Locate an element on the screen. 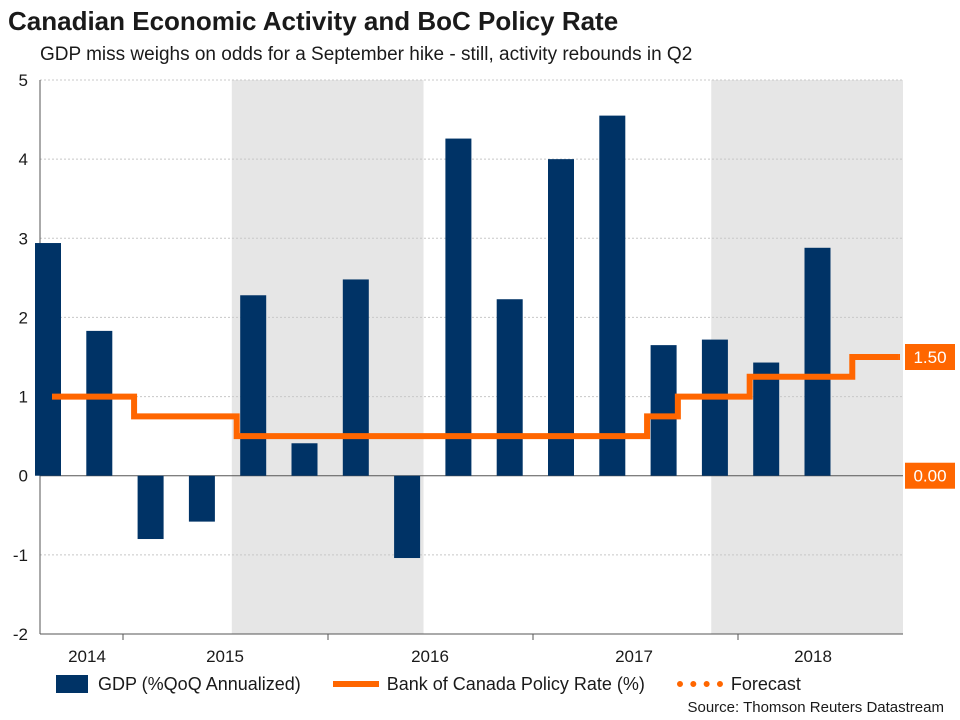 The height and width of the screenshot is (720, 960). legend-label-forecast: Forecast is located at coordinates (765, 683).